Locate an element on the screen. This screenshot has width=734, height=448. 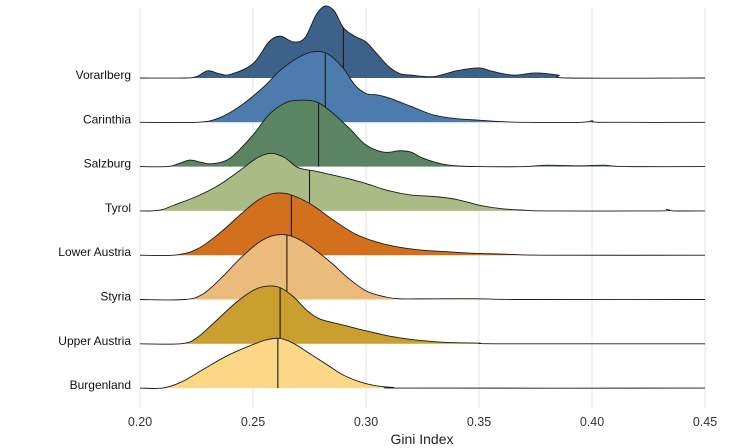
row-label-upper-austria: Upper Austria is located at coordinates (94, 341).